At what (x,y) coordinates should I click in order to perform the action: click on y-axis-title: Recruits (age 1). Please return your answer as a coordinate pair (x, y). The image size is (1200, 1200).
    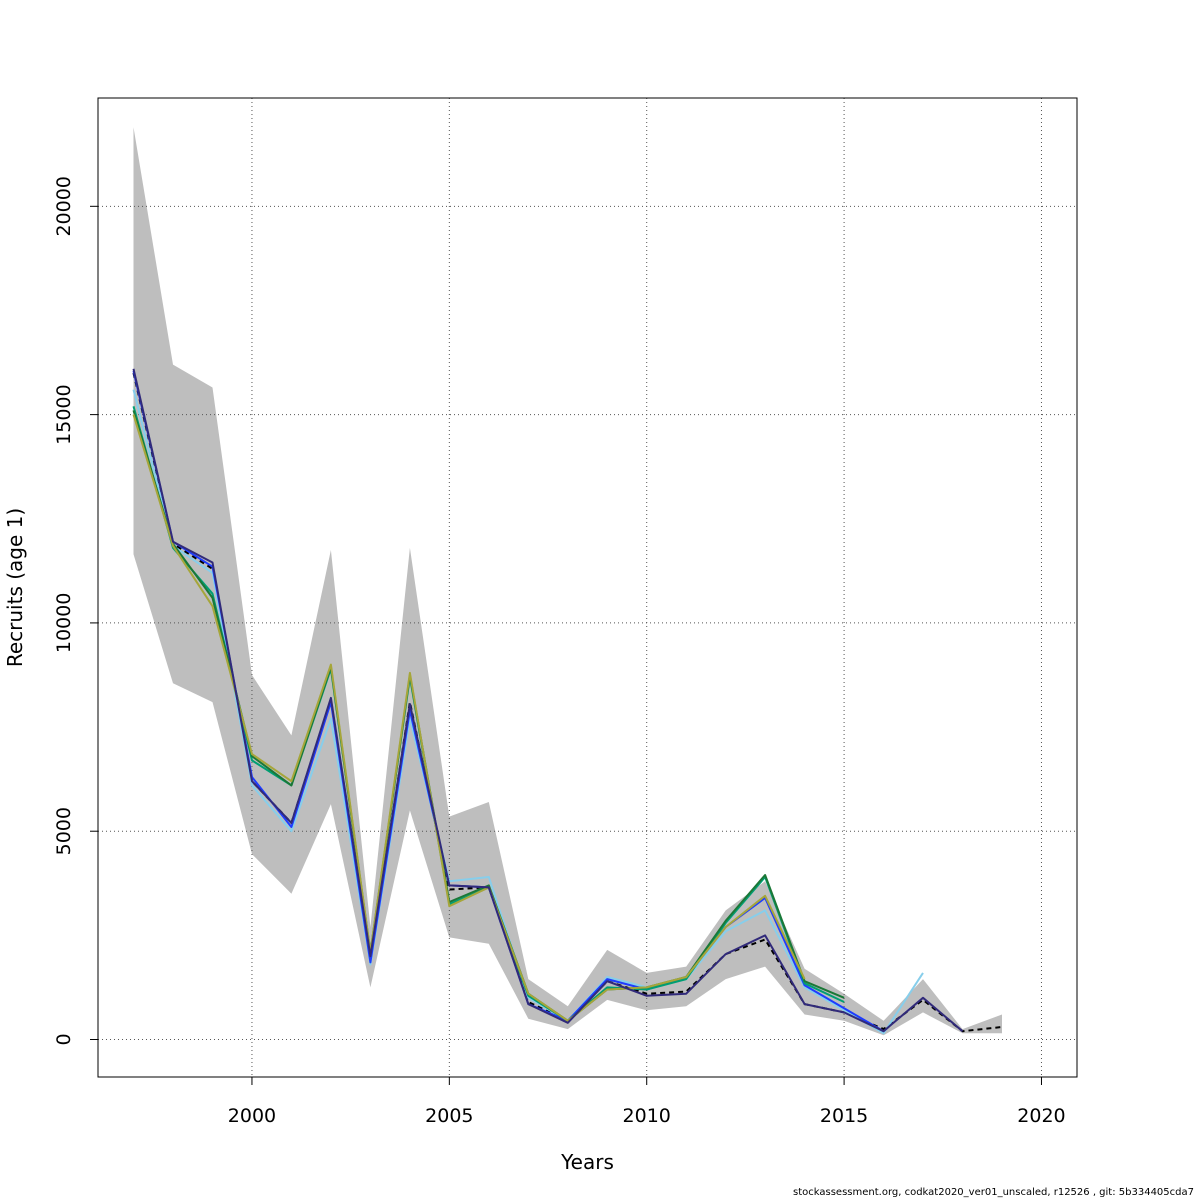
    Looking at the image, I should click on (15, 587).